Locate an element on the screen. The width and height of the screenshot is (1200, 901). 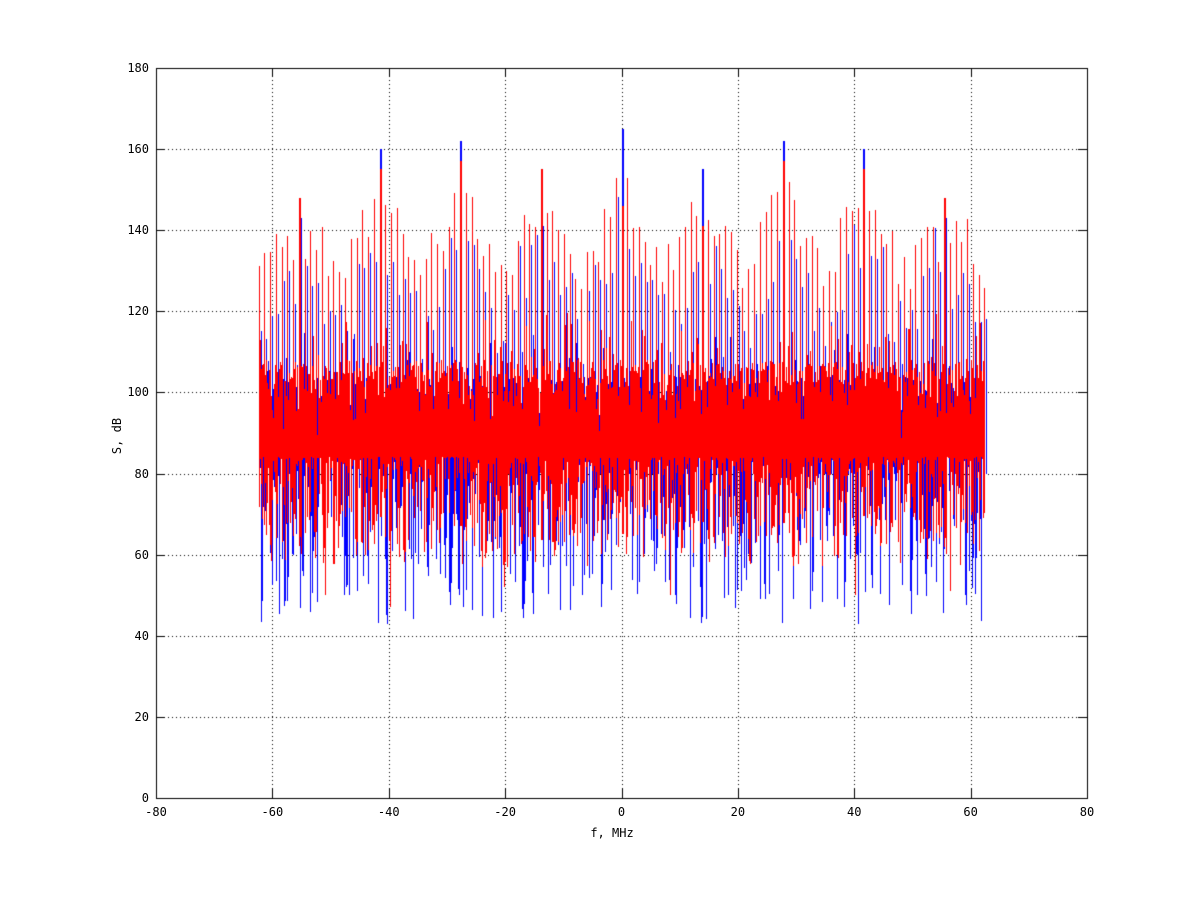
y-tick-label-120: 120 is located at coordinates (138, 311).